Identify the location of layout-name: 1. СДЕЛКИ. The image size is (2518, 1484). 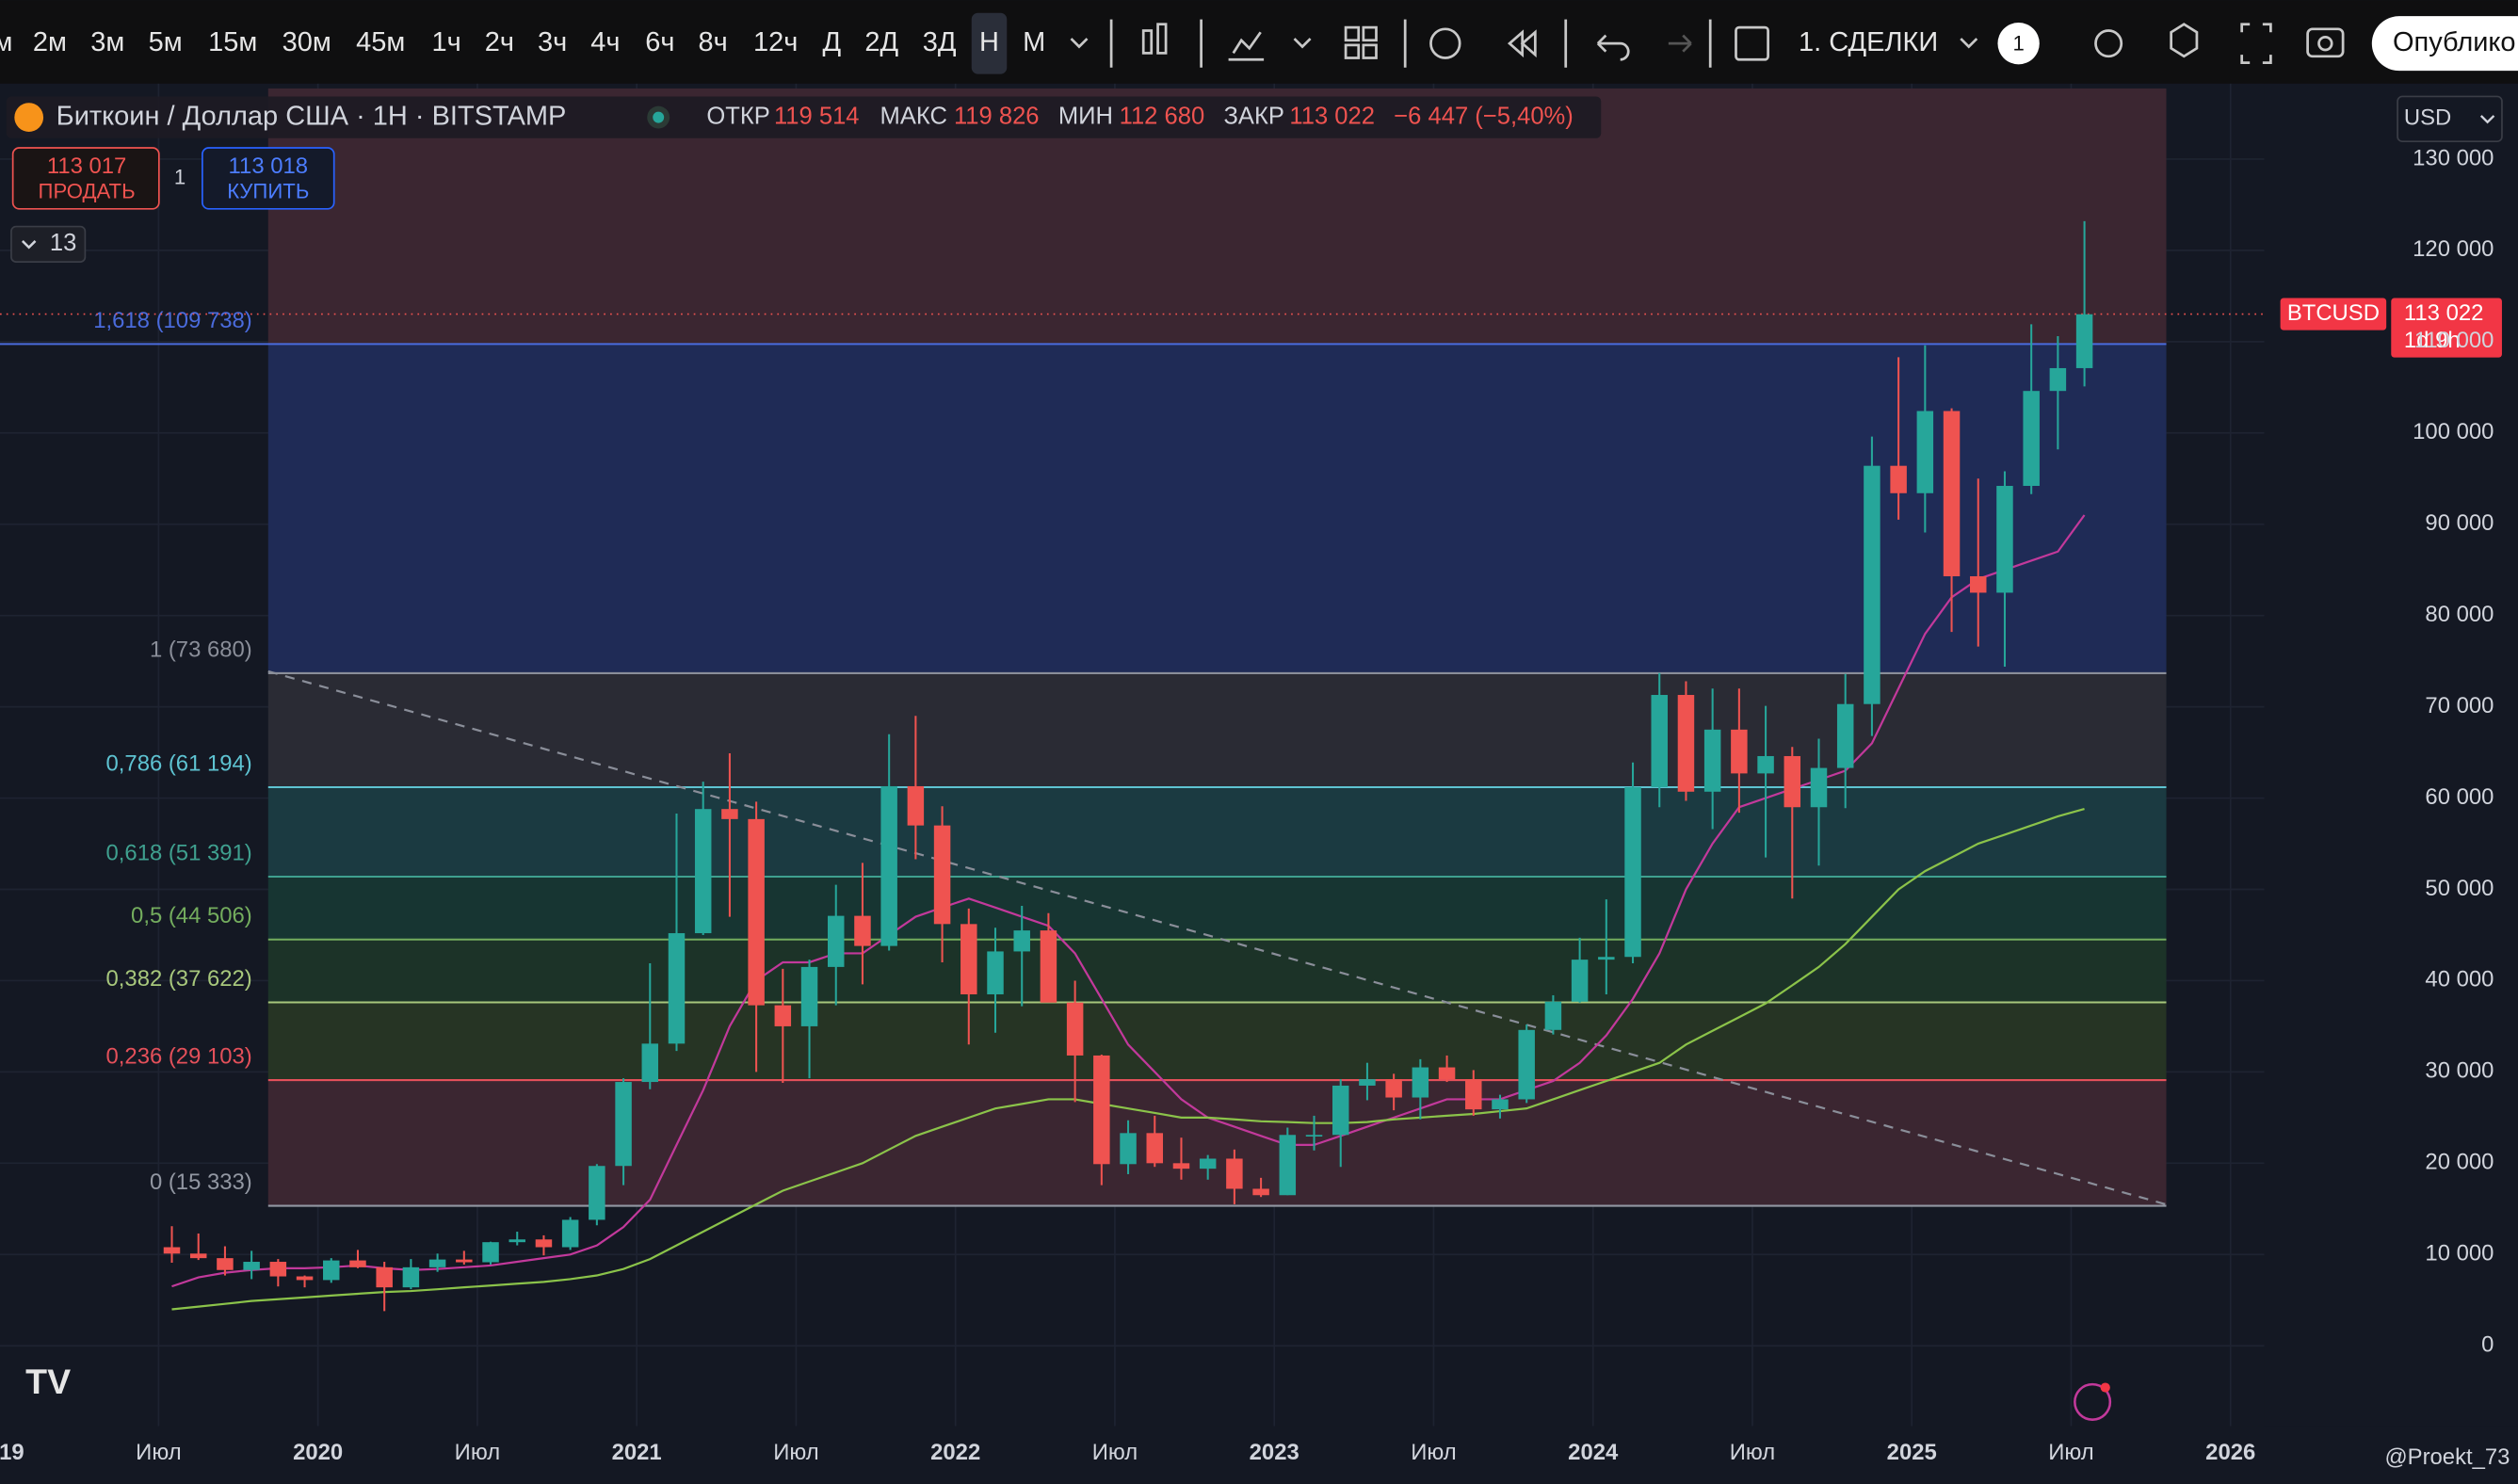
(1869, 42).